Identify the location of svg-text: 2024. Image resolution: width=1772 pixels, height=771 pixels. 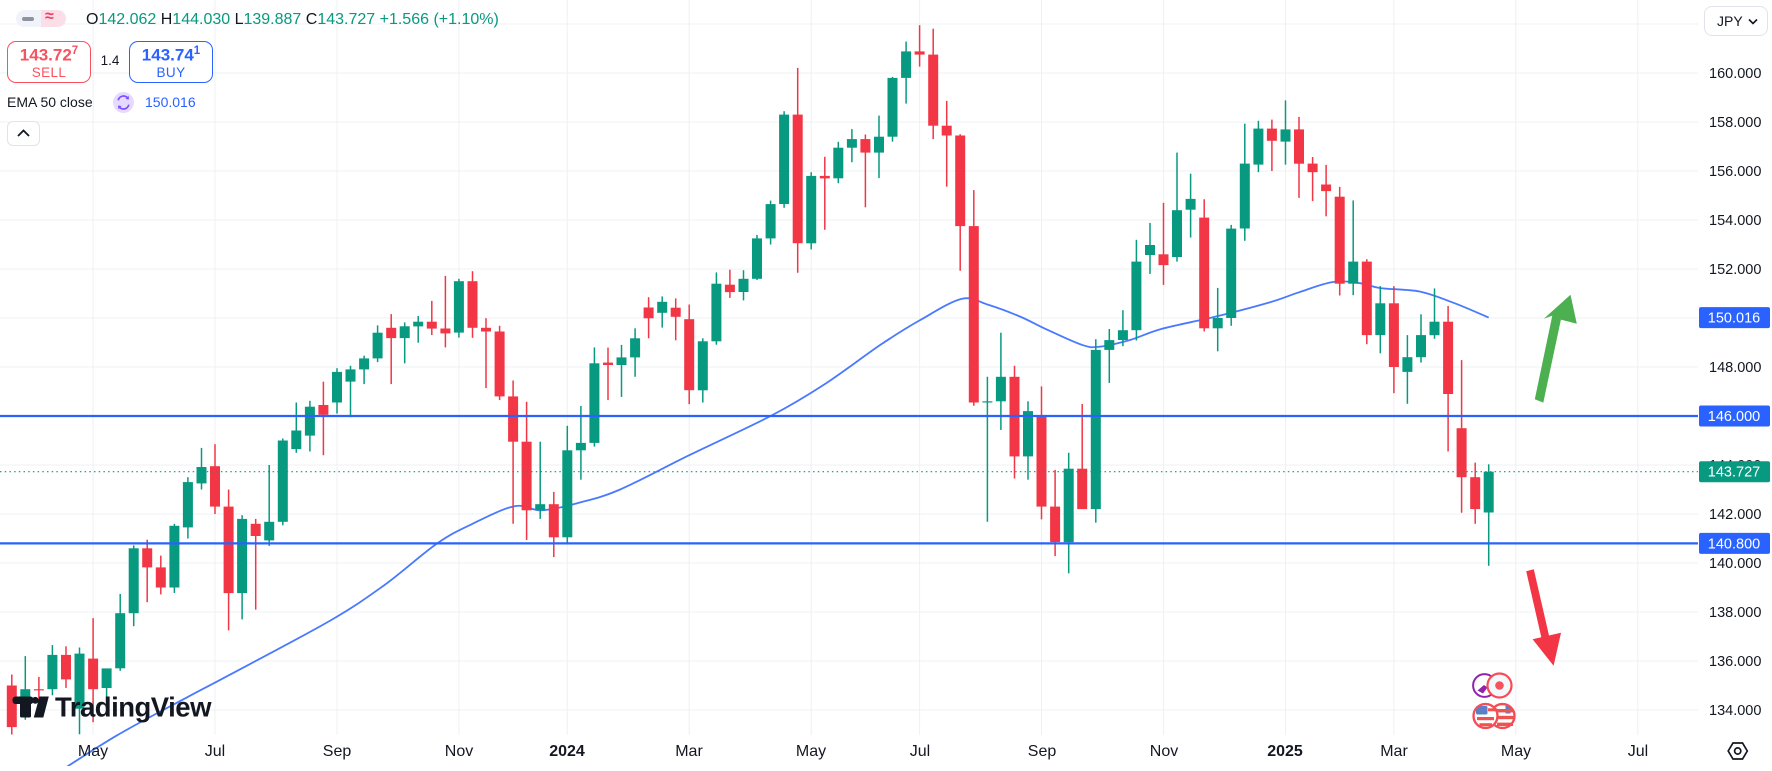
(567, 751).